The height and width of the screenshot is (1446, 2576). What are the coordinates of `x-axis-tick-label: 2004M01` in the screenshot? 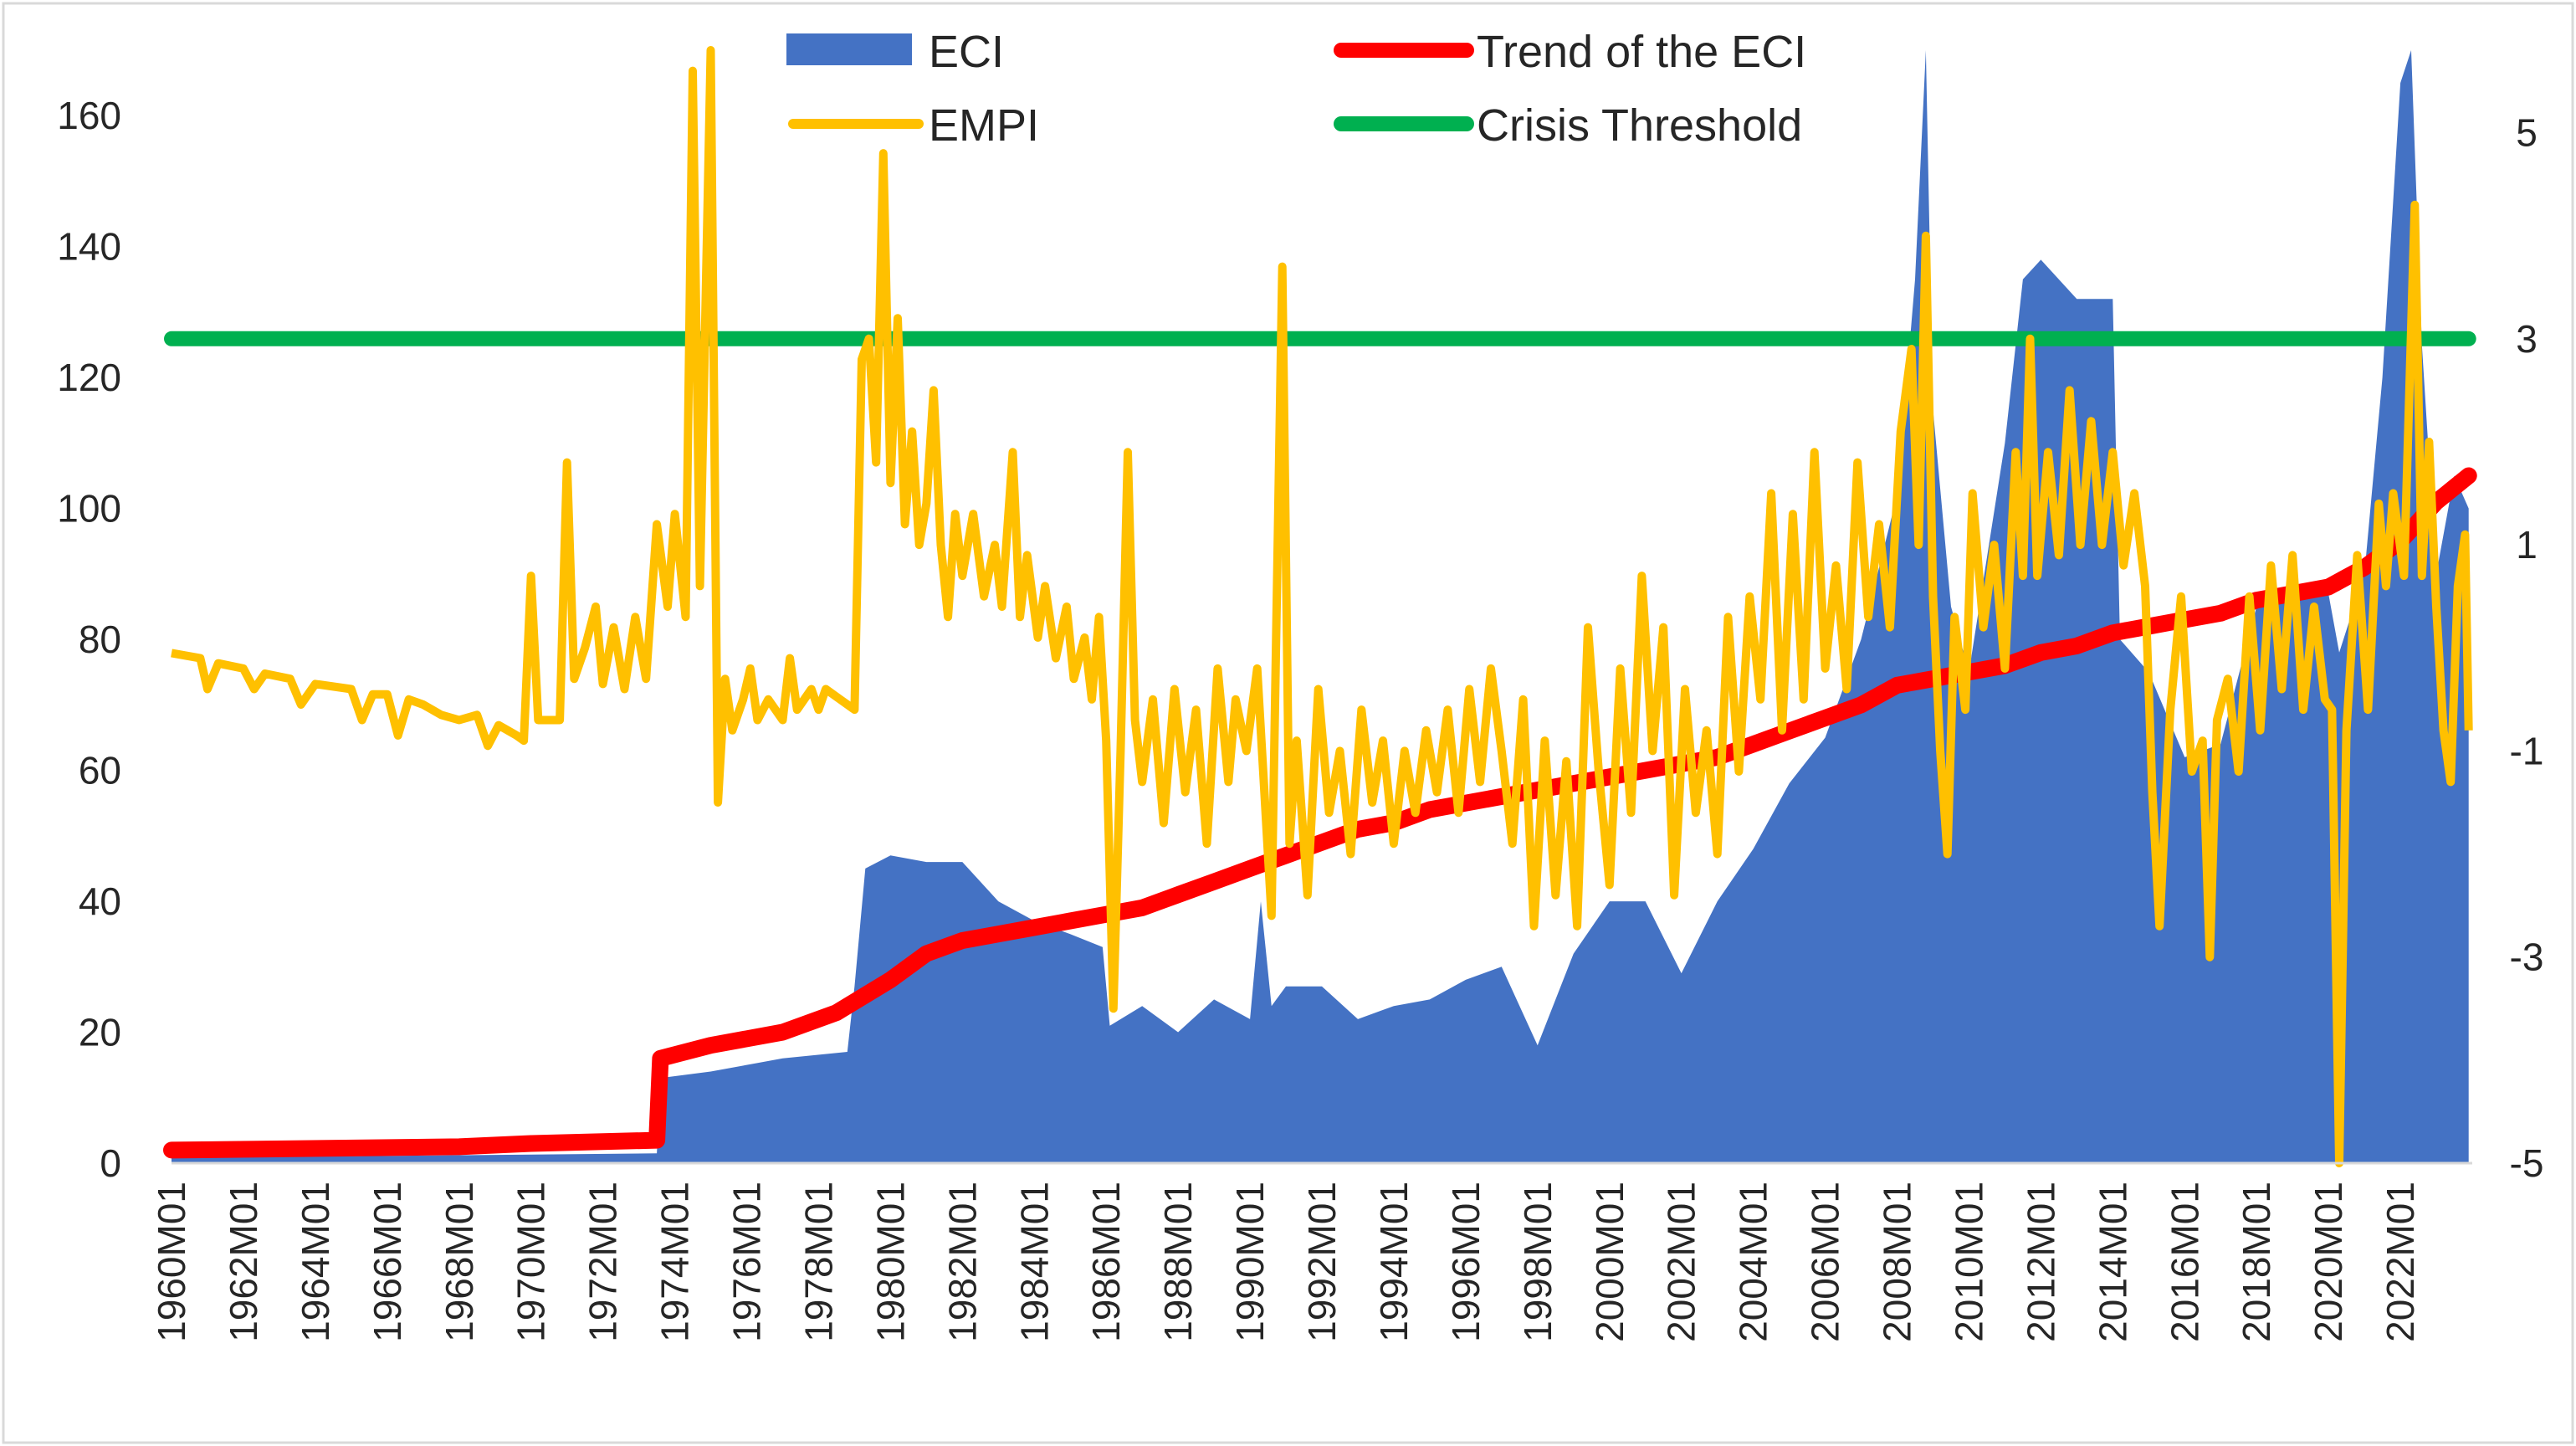 It's located at (1754, 1262).